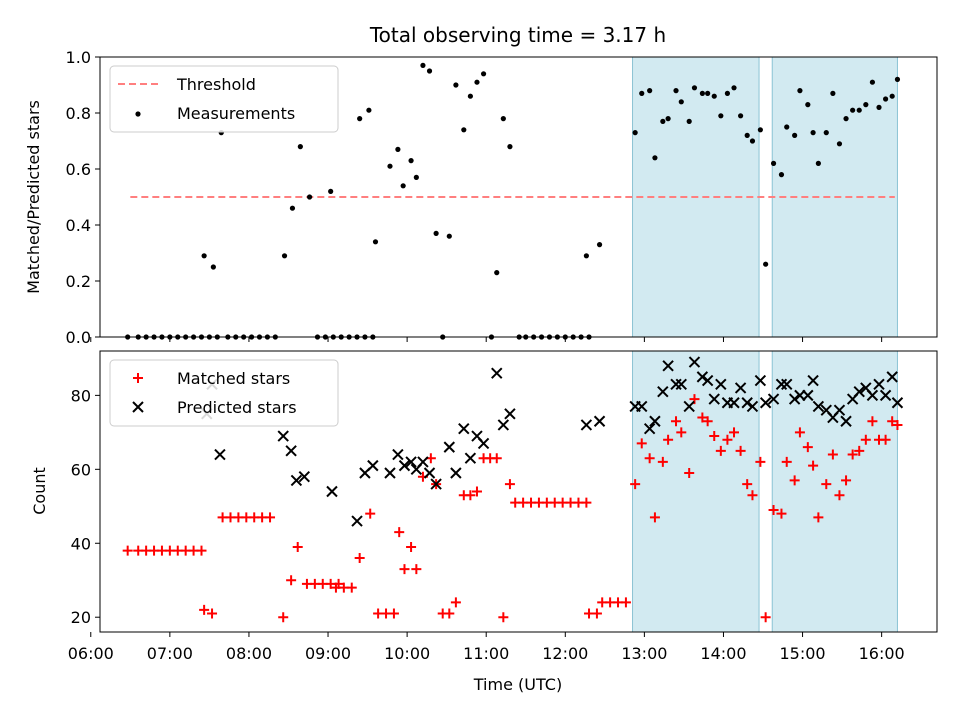 Image resolution: width=960 pixels, height=720 pixels. What do you see at coordinates (517, 35) in the screenshot?
I see `chart-title: Total observing time = 3.17 h` at bounding box center [517, 35].